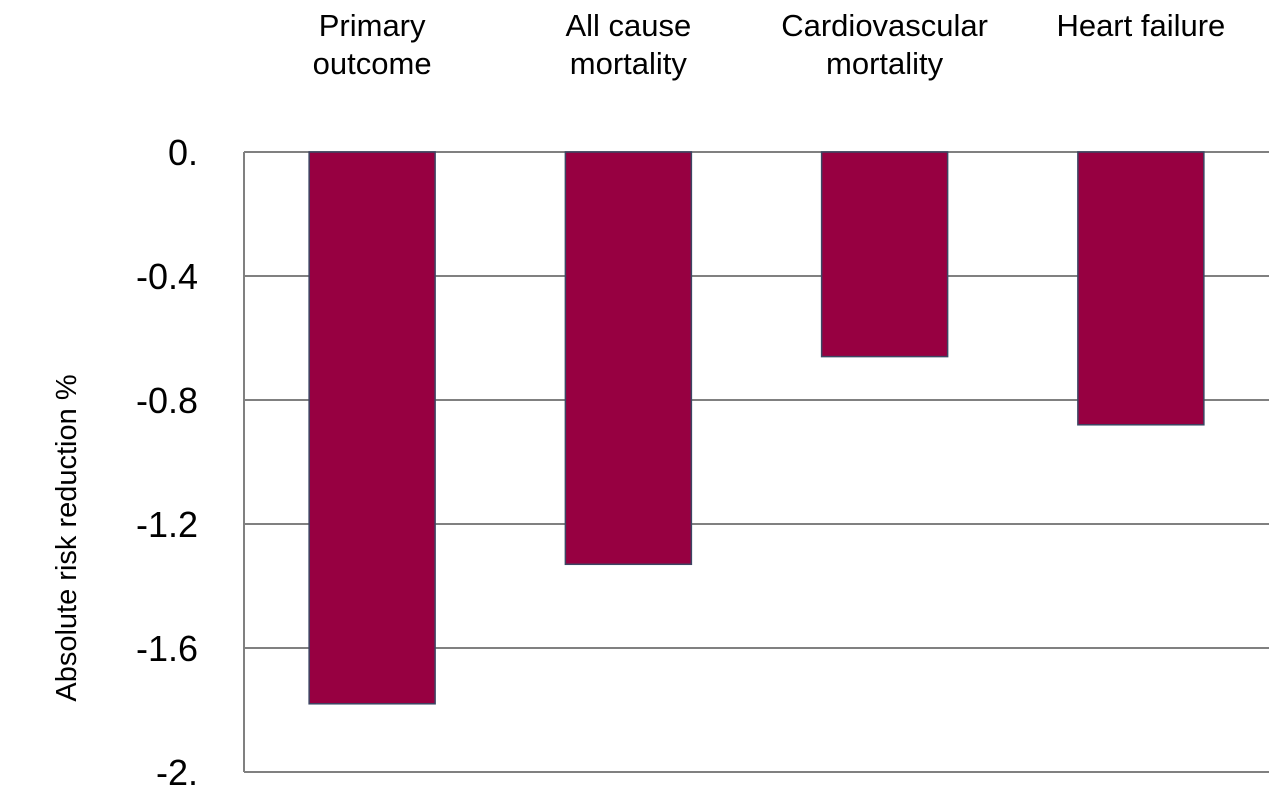 This screenshot has width=1269, height=792. What do you see at coordinates (884, 44) in the screenshot?
I see `category-label: Cardiovascular mortality` at bounding box center [884, 44].